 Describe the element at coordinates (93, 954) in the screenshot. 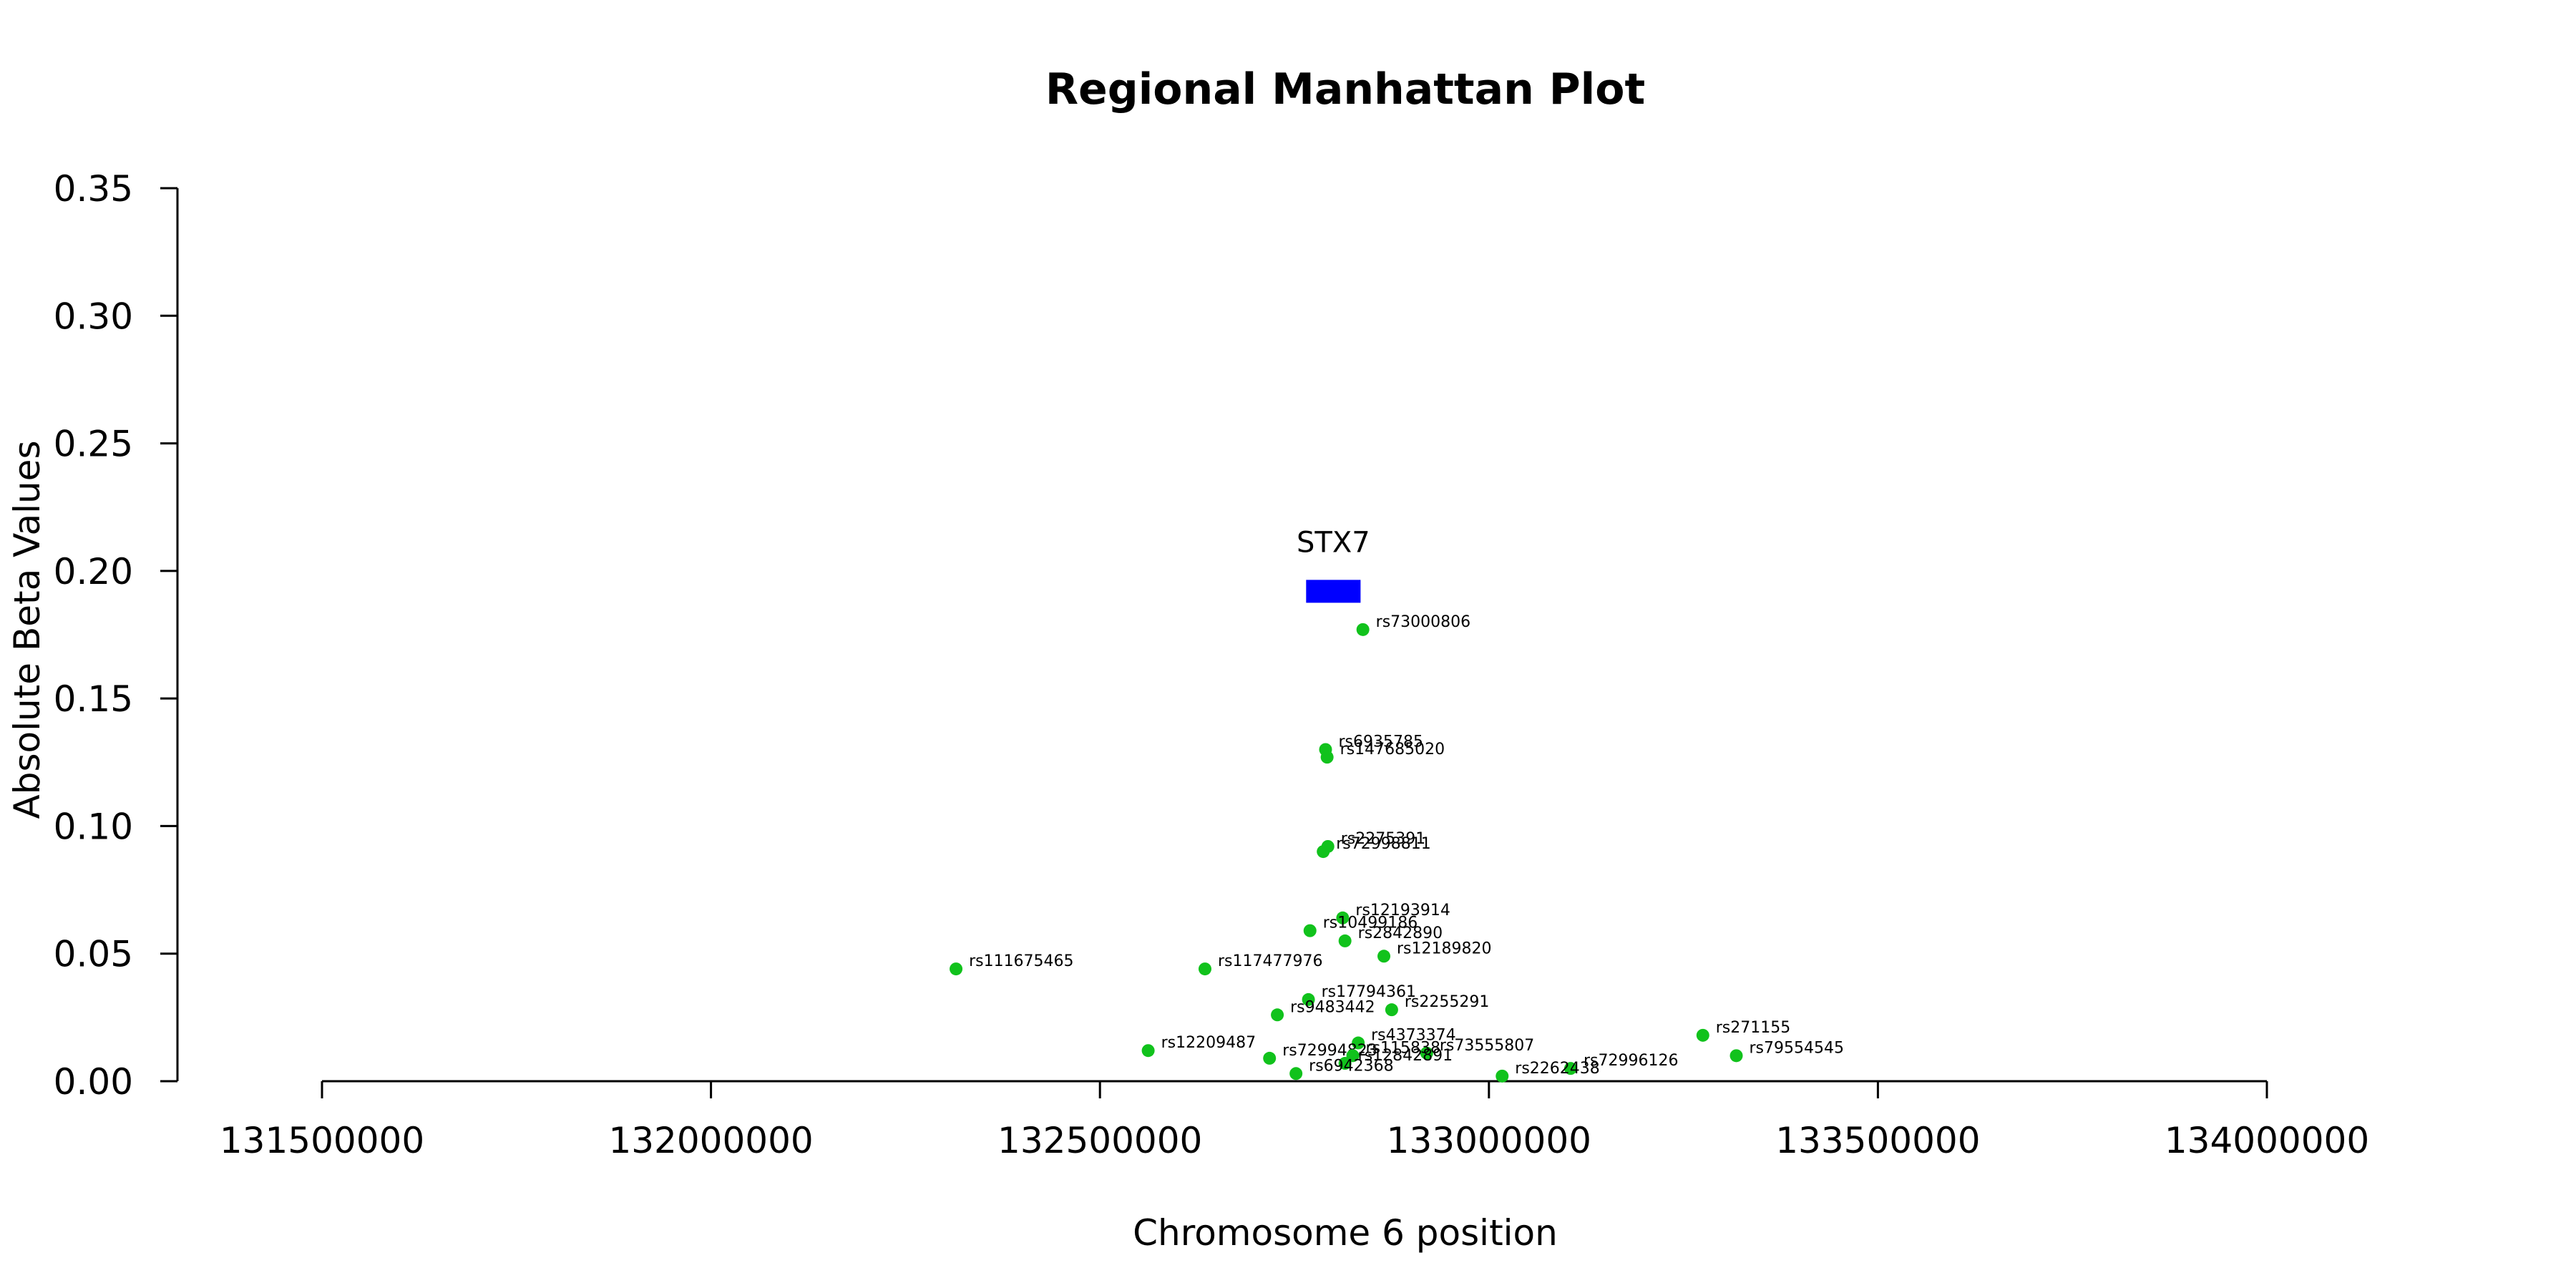

I see `y-tick-label: 0.05` at that location.